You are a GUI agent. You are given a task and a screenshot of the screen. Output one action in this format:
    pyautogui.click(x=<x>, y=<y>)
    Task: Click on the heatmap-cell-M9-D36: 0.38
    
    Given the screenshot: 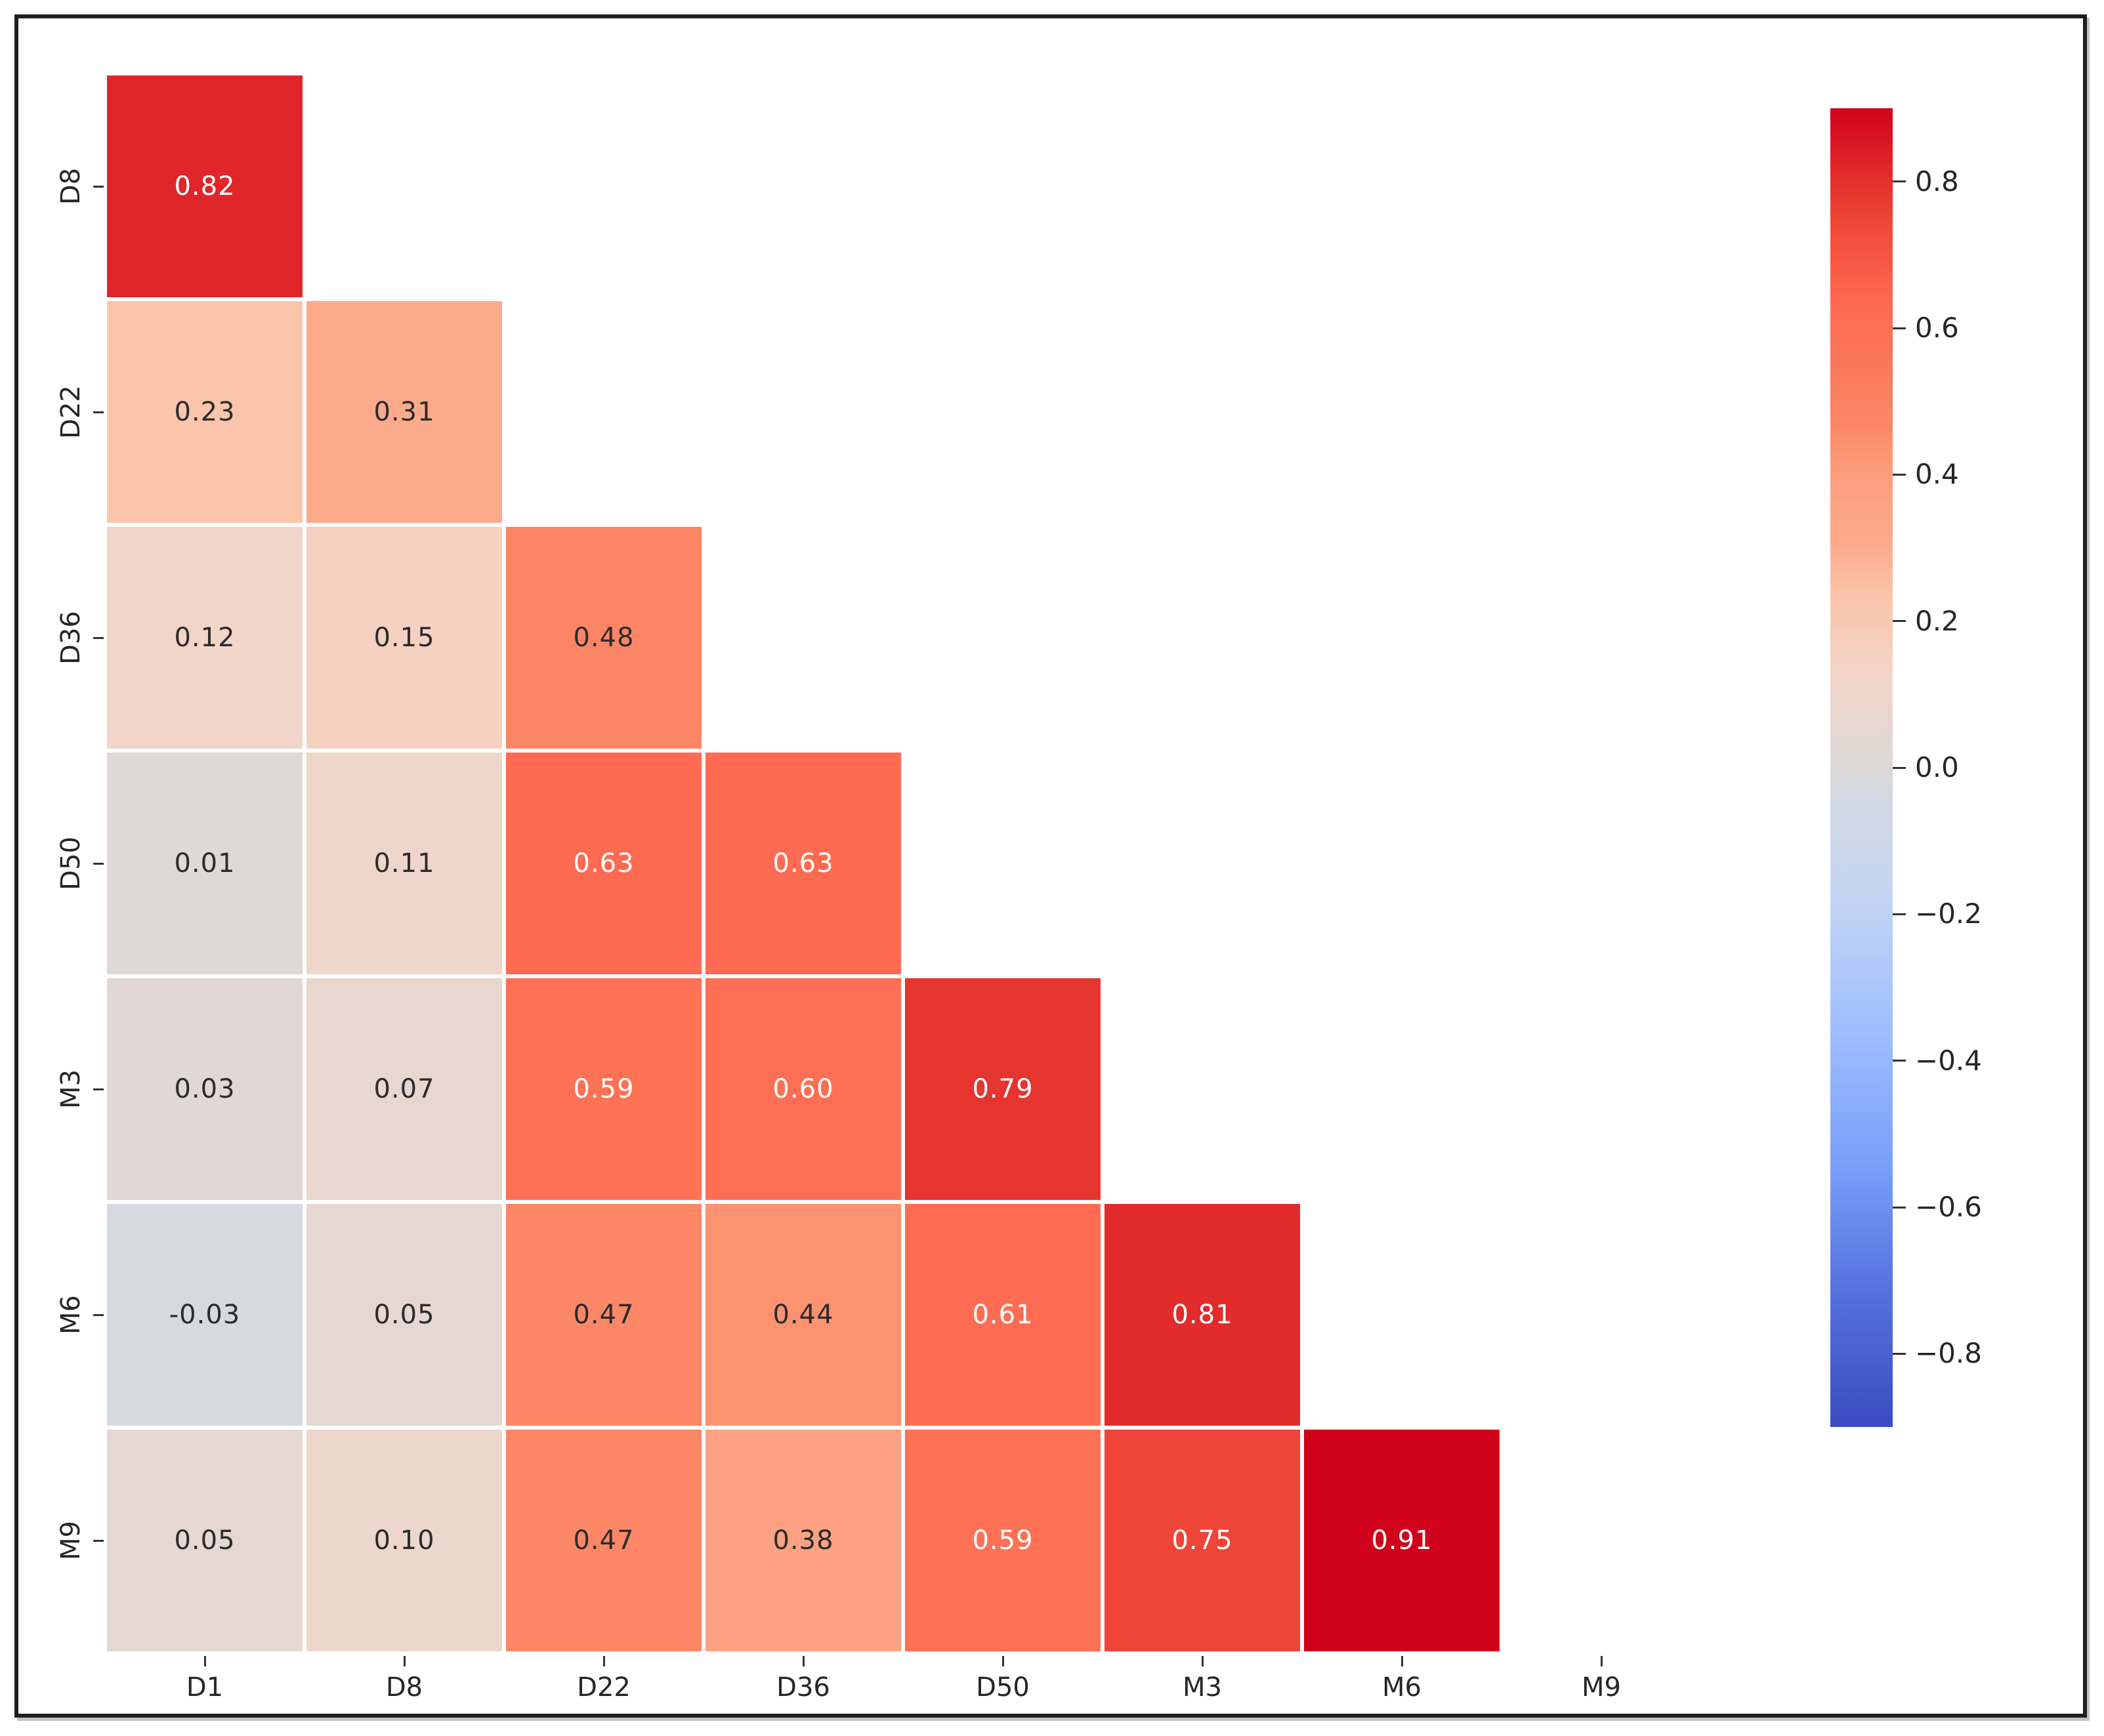 What is the action you would take?
    pyautogui.click(x=803, y=1540)
    